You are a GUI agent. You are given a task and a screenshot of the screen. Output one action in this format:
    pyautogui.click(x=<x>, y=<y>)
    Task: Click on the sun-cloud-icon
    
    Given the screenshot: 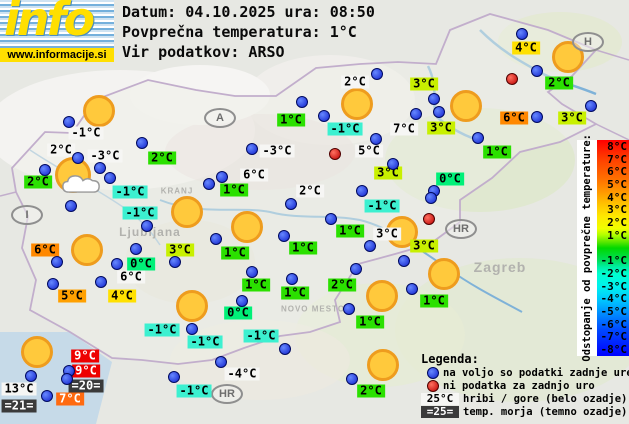 What is the action you would take?
    pyautogui.click(x=80, y=177)
    